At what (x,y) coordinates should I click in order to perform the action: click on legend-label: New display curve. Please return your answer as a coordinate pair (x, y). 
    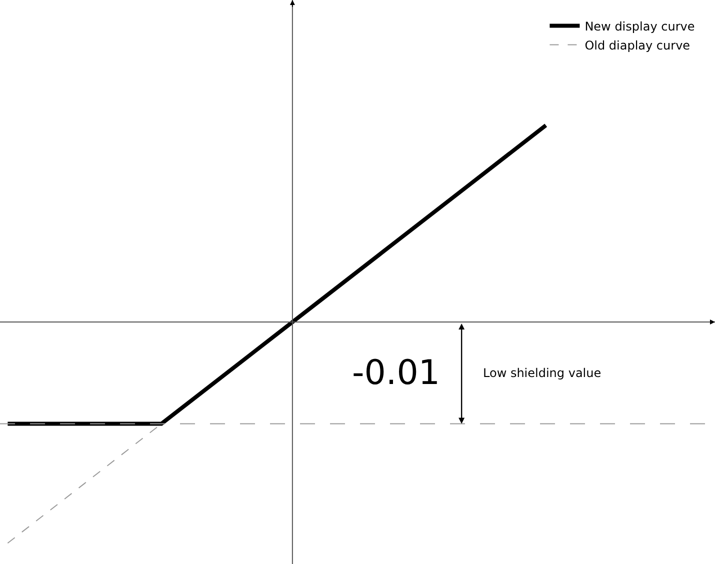
    Looking at the image, I should click on (639, 26).